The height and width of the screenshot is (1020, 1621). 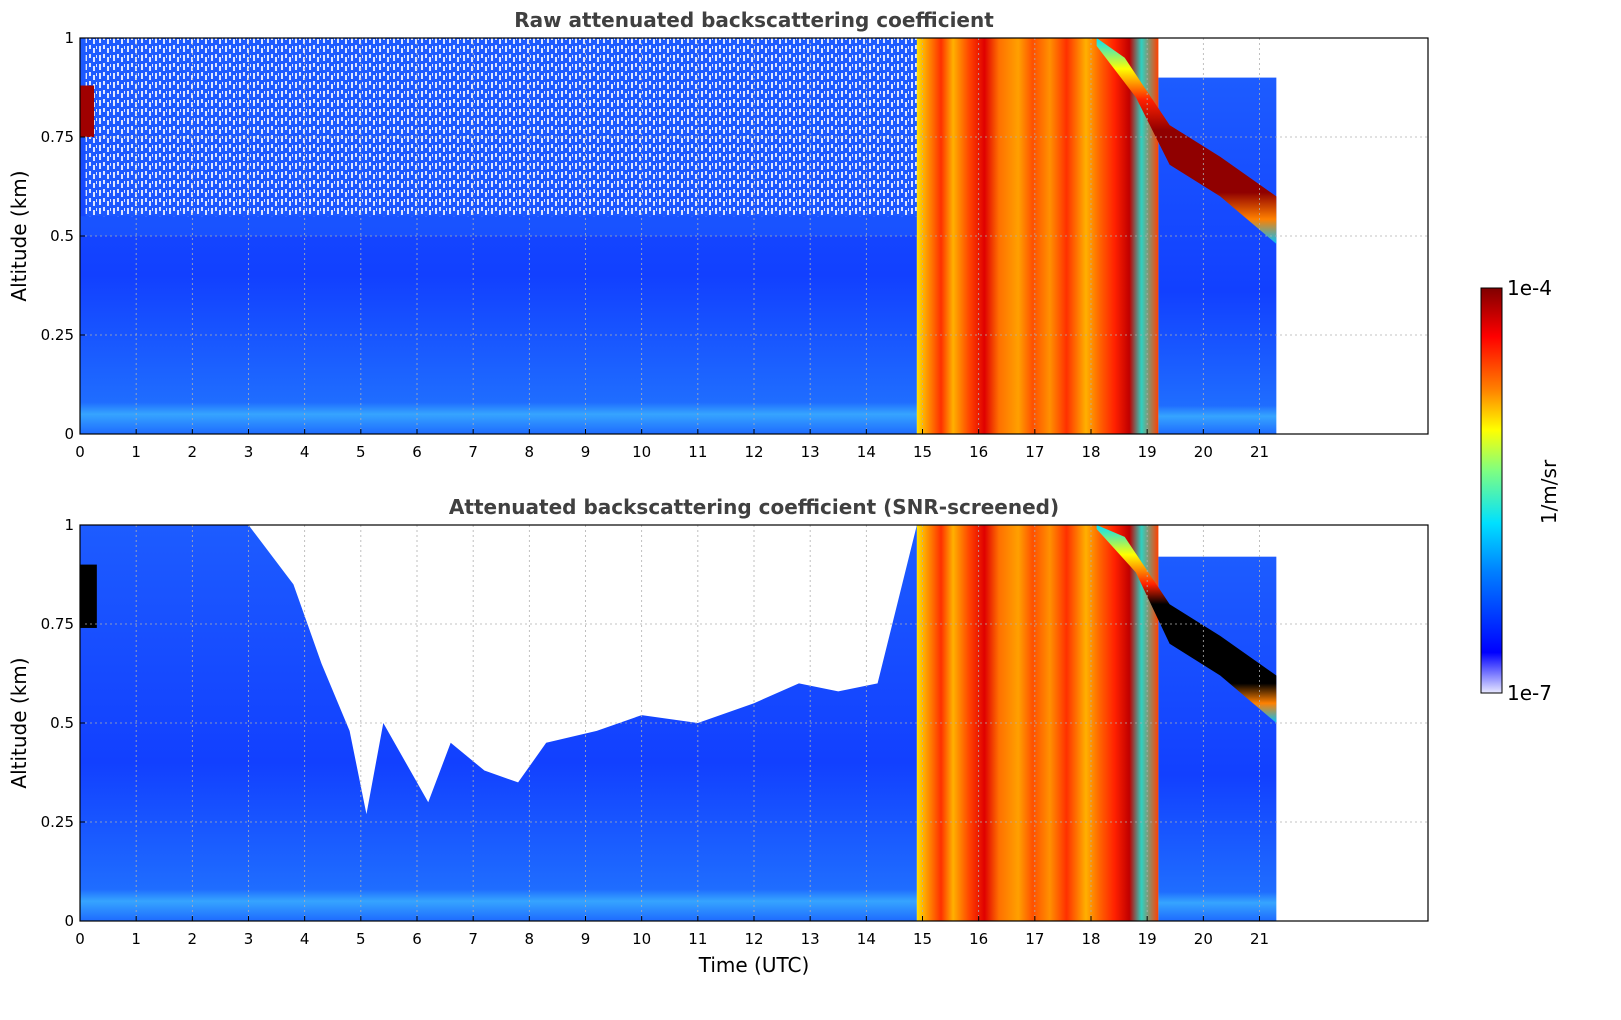 What do you see at coordinates (1549, 491) in the screenshot?
I see `colorbar-unit-label: 1/m/sr` at bounding box center [1549, 491].